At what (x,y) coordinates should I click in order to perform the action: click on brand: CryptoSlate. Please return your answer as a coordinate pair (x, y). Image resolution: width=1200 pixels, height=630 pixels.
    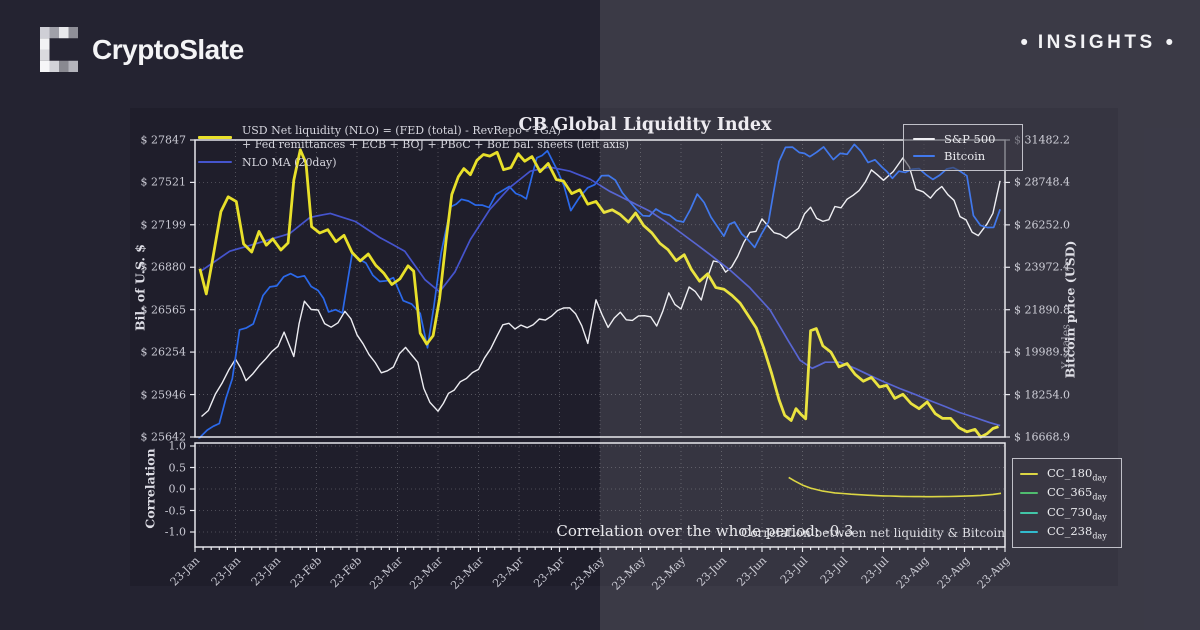
    Looking at the image, I should click on (142, 49).